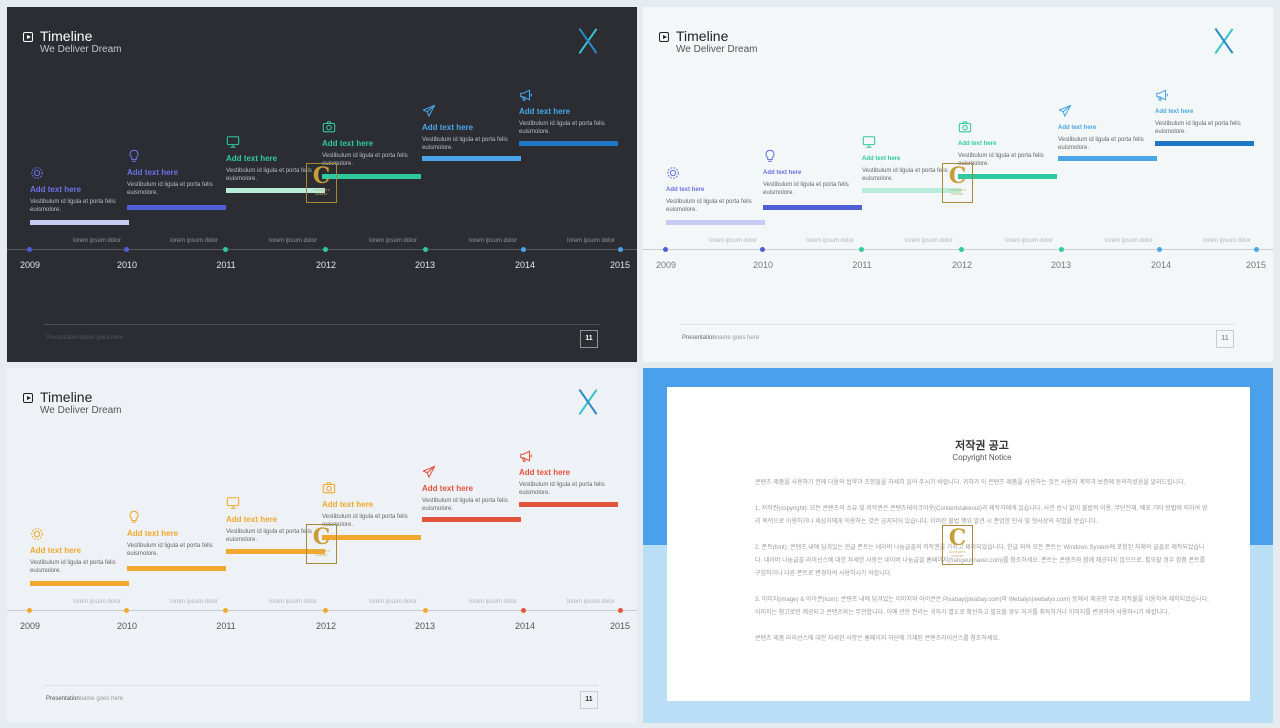  I want to click on watermark-word: CONTENTS, so click(321, 190).